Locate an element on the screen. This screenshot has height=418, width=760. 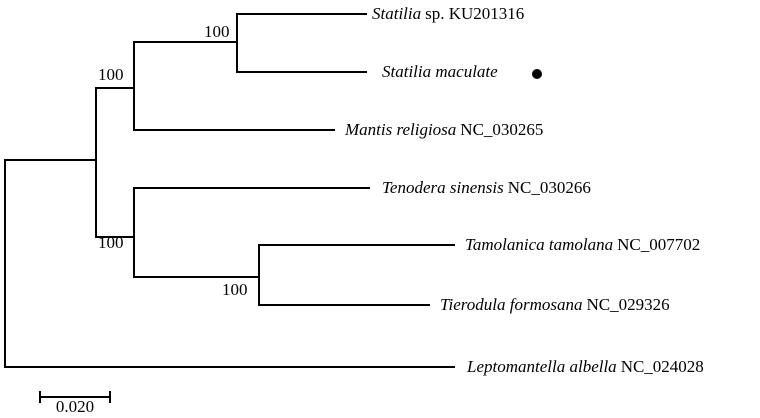
label-part: Leptomantella albella is located at coordinates (541, 366).